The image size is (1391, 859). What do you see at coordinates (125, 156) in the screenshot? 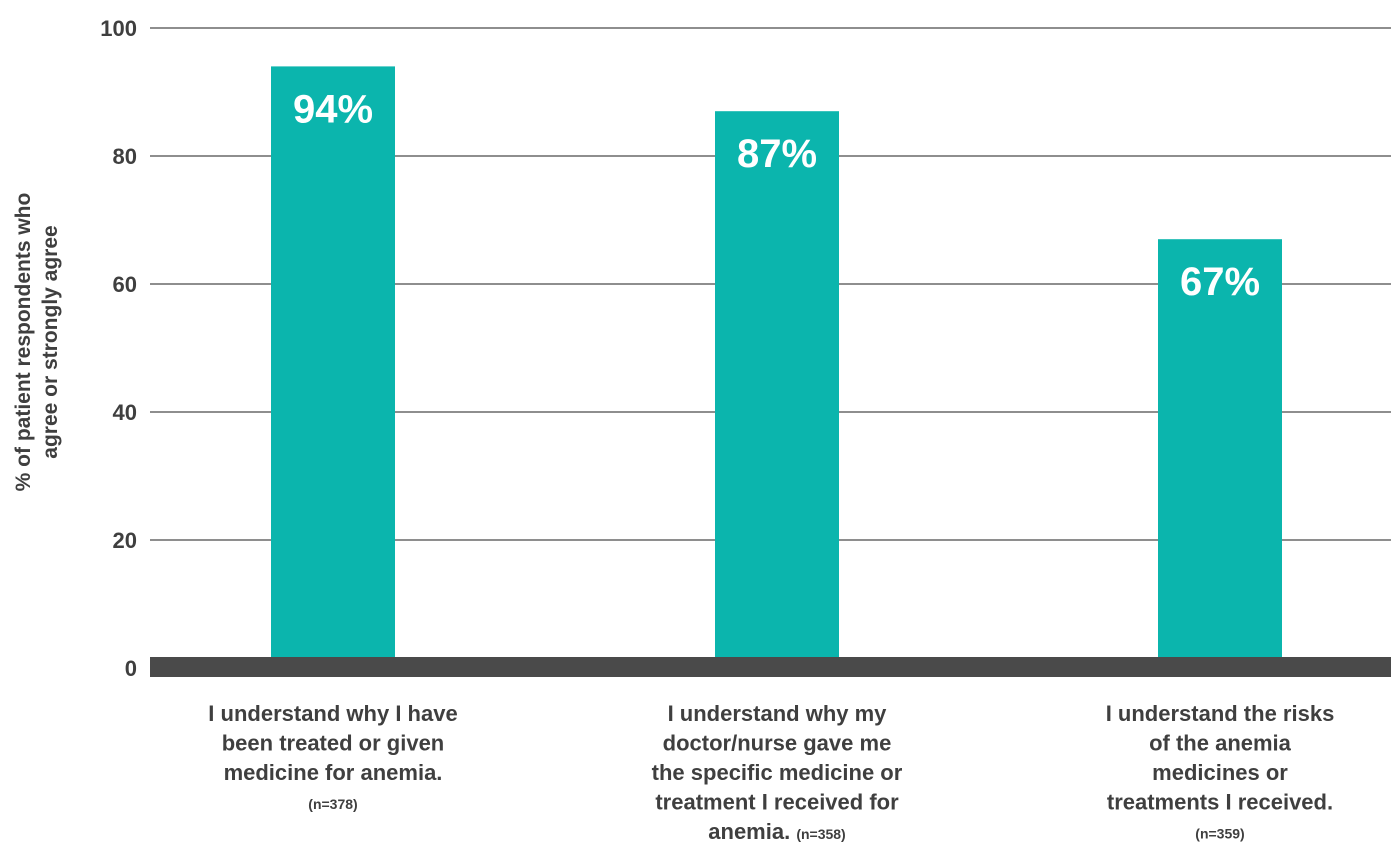
I see `y-tick-label: 80` at bounding box center [125, 156].